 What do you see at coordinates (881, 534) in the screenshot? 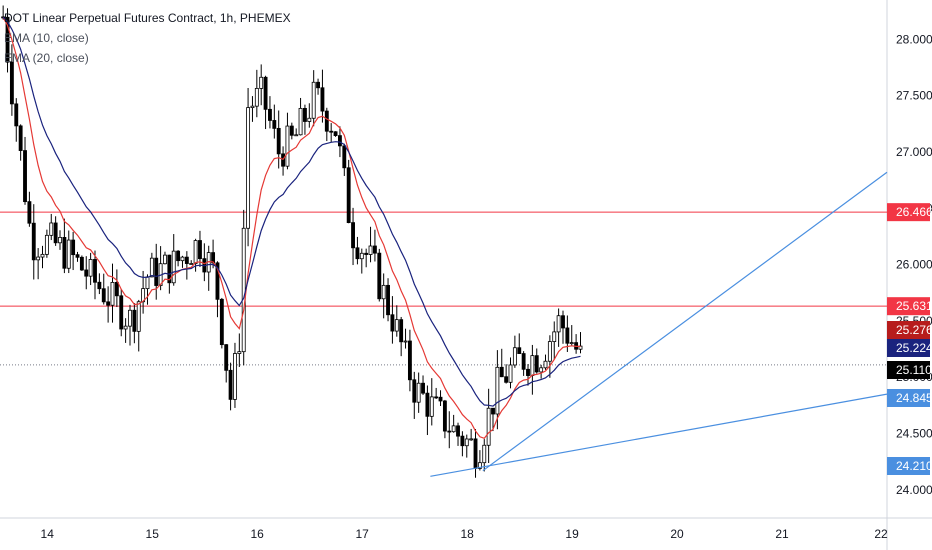
I see `x-tick-label: 22` at bounding box center [881, 534].